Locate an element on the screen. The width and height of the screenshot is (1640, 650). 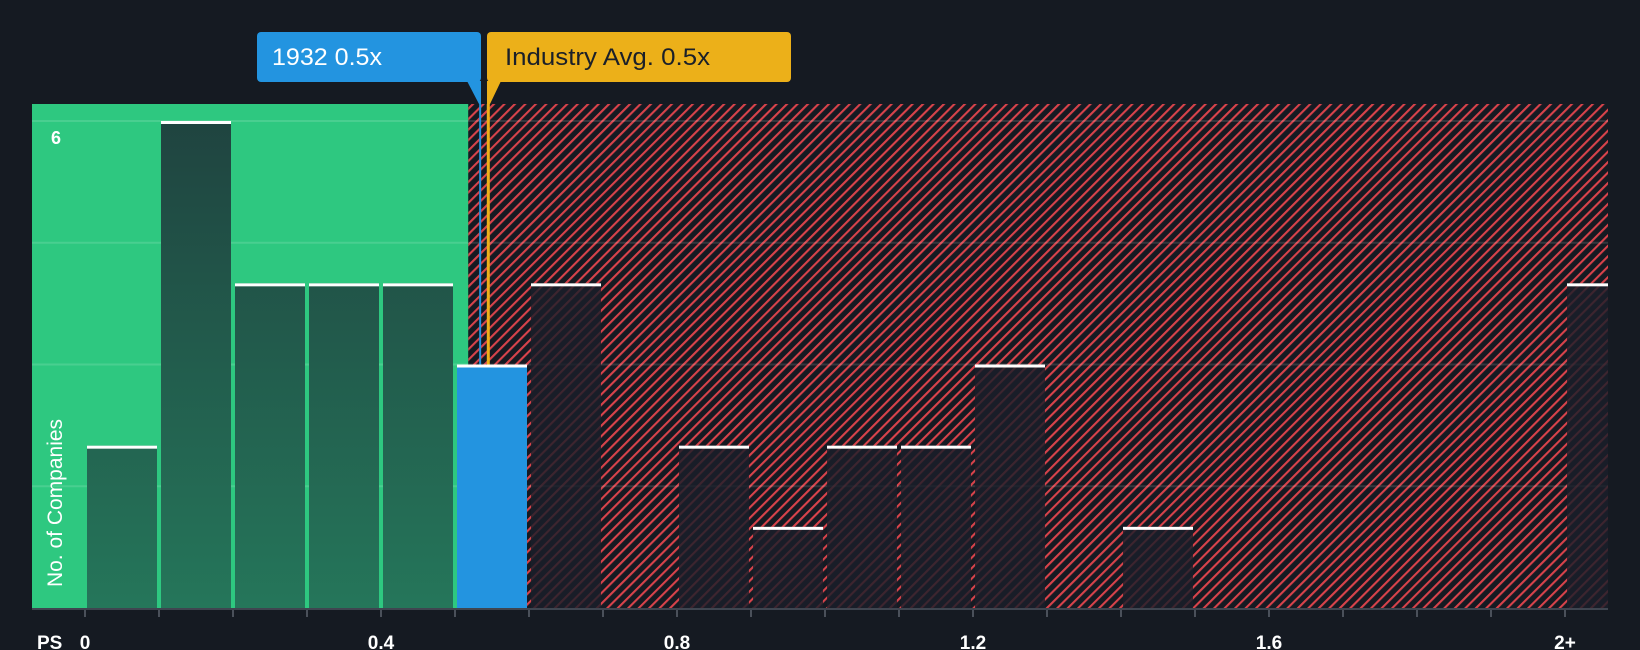
x-axis: 0 0.4 0.8 1.2 1.6 2+ is located at coordinates (820, 629).